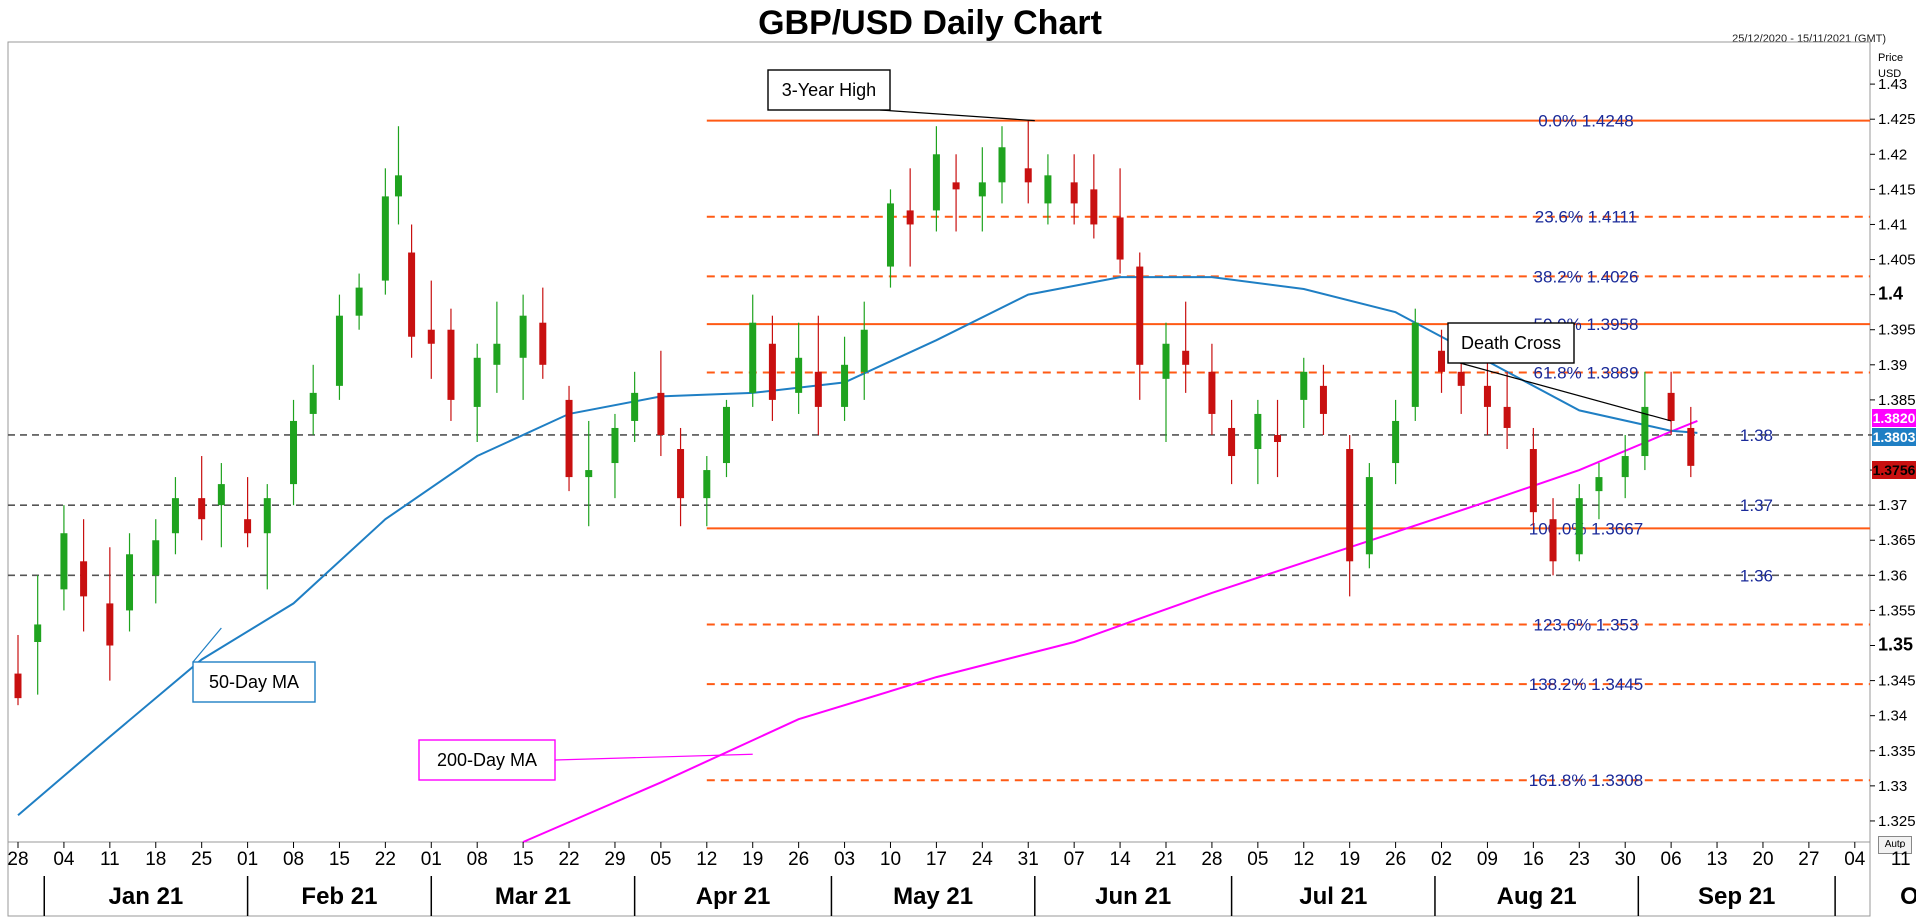  Describe the element at coordinates (293, 859) in the screenshot. I see `x-tick-label: 08` at that location.